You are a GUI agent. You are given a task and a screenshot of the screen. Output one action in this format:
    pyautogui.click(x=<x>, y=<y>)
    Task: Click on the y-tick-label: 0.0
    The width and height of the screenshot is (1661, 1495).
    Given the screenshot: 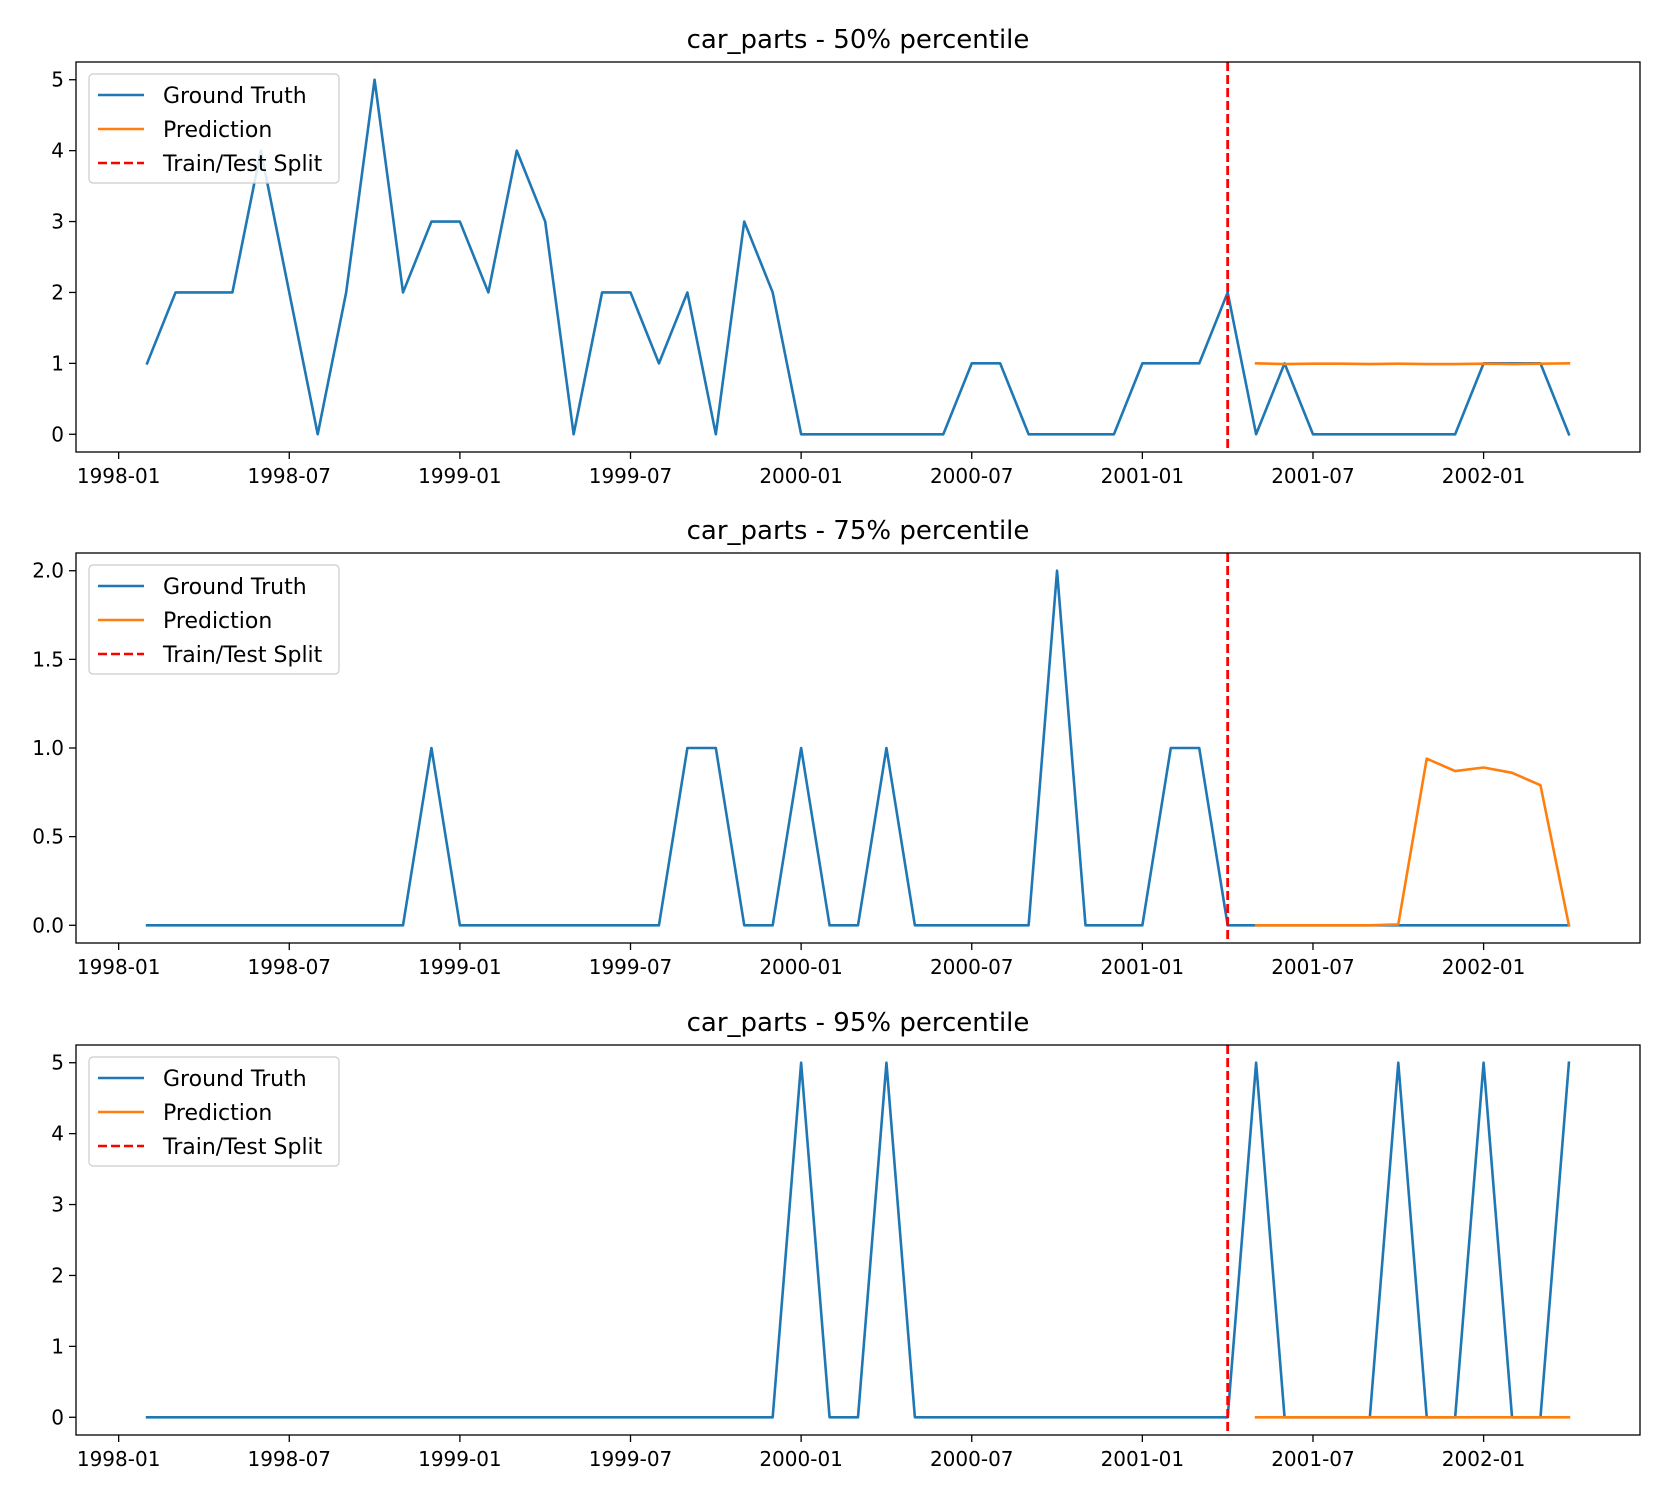 What is the action you would take?
    pyautogui.click(x=48, y=925)
    